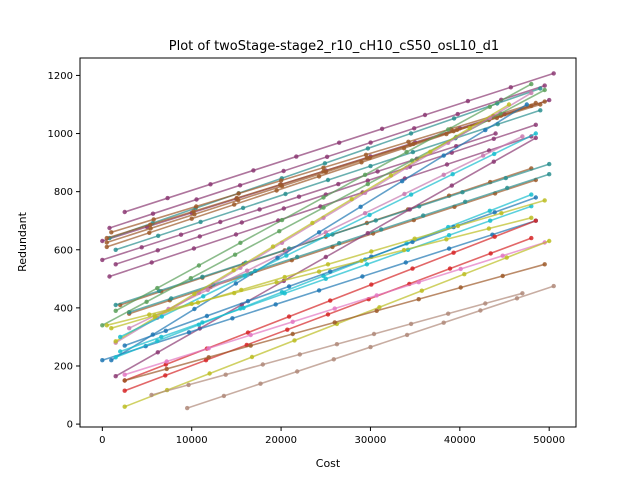  I want to click on x-tick-label: 20000, so click(281, 440).